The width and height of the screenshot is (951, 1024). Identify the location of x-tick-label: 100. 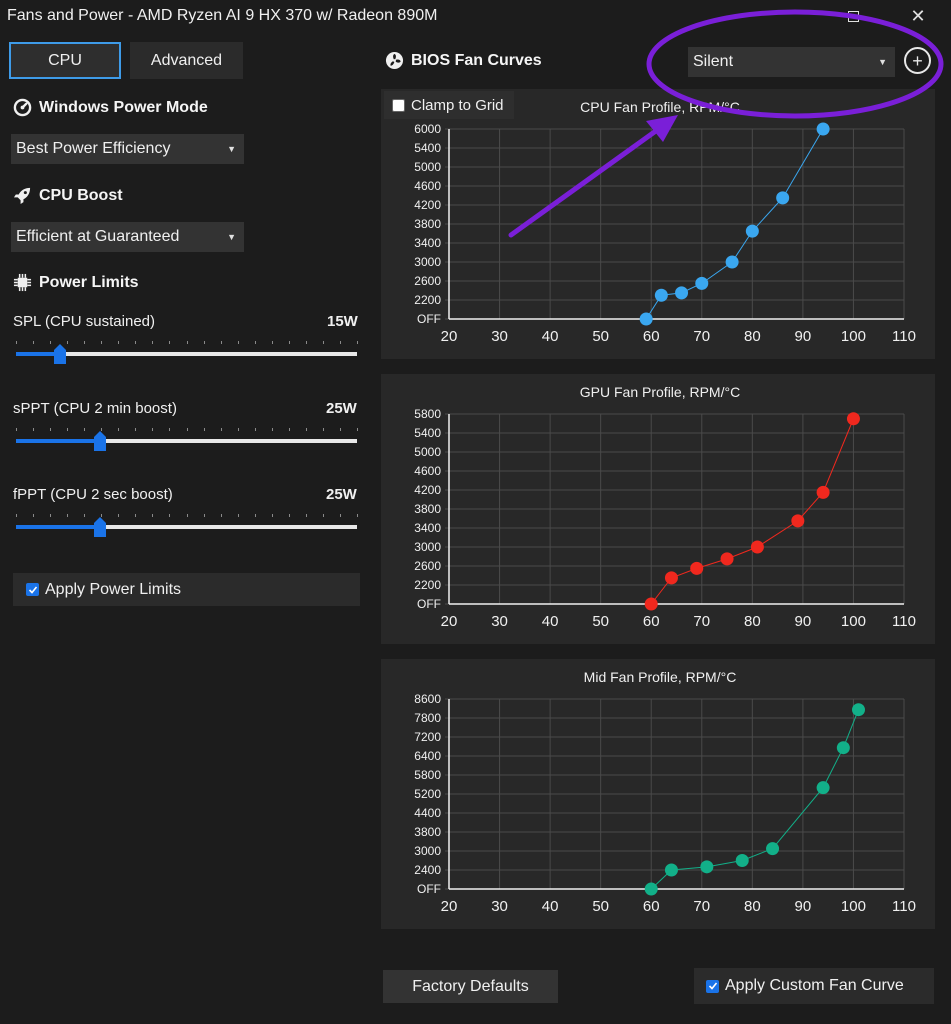
(853, 906).